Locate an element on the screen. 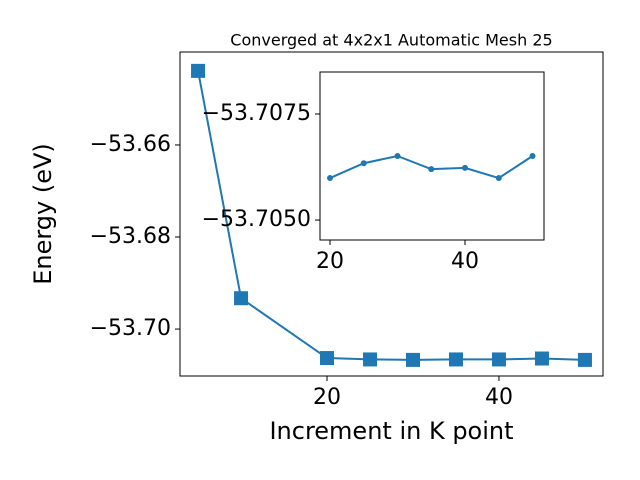 The width and height of the screenshot is (640, 480). y-tick-label: −53.7050 is located at coordinates (256, 219).